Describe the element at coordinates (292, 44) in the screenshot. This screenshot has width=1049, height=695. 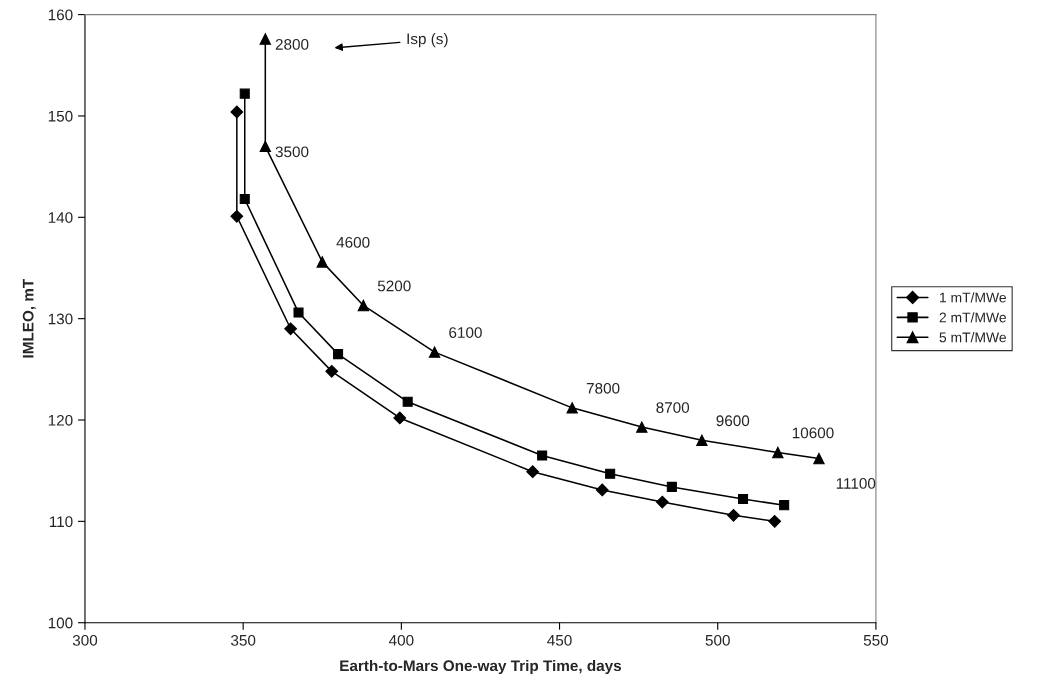
I see `annotation: 2800` at that location.